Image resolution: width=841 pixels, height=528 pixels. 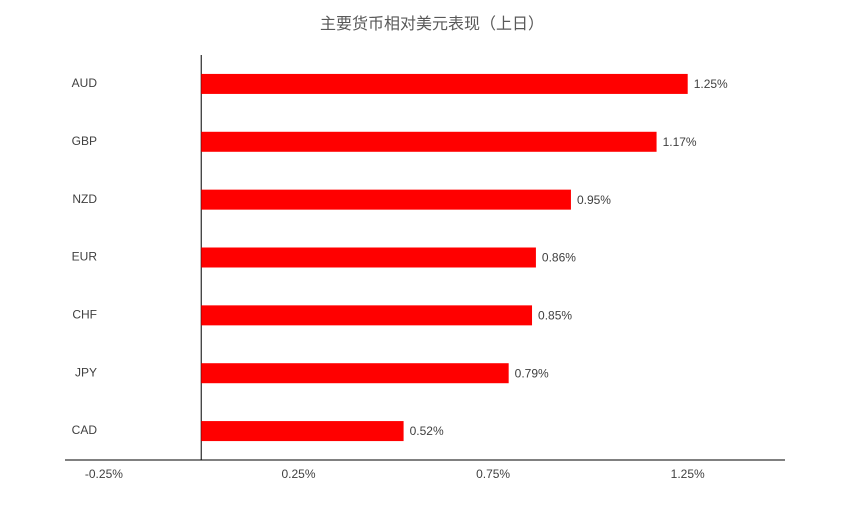 I want to click on data-label: 1.17%, so click(x=680, y=142).